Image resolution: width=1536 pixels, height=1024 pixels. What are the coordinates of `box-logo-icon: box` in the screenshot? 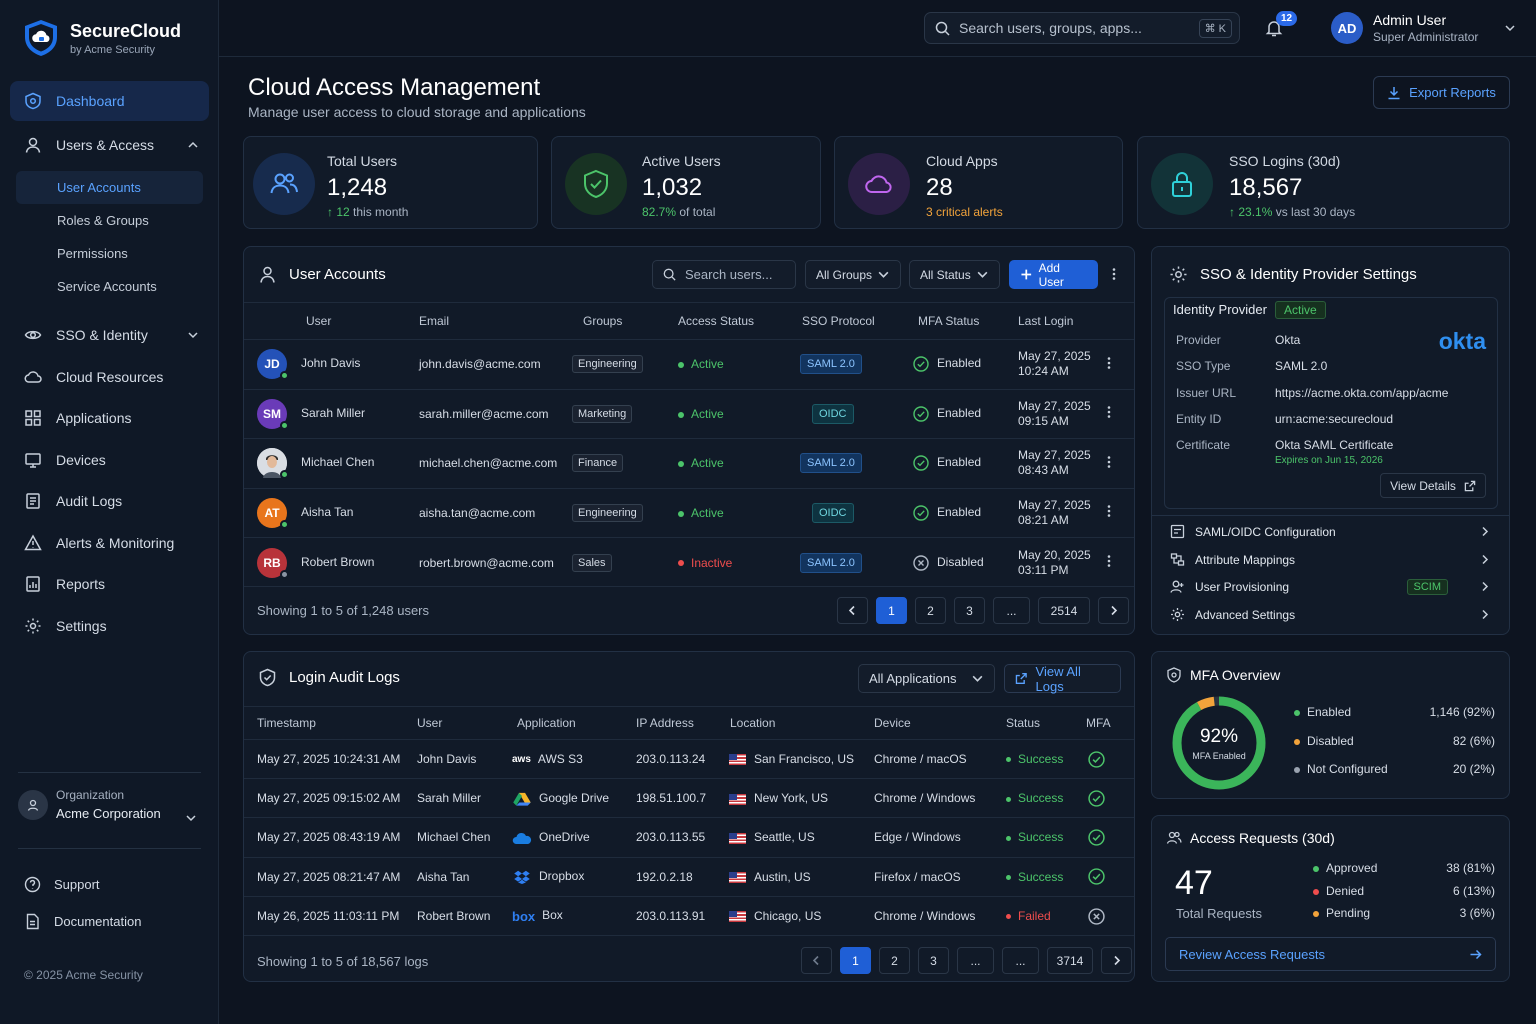 It's located at (524, 916).